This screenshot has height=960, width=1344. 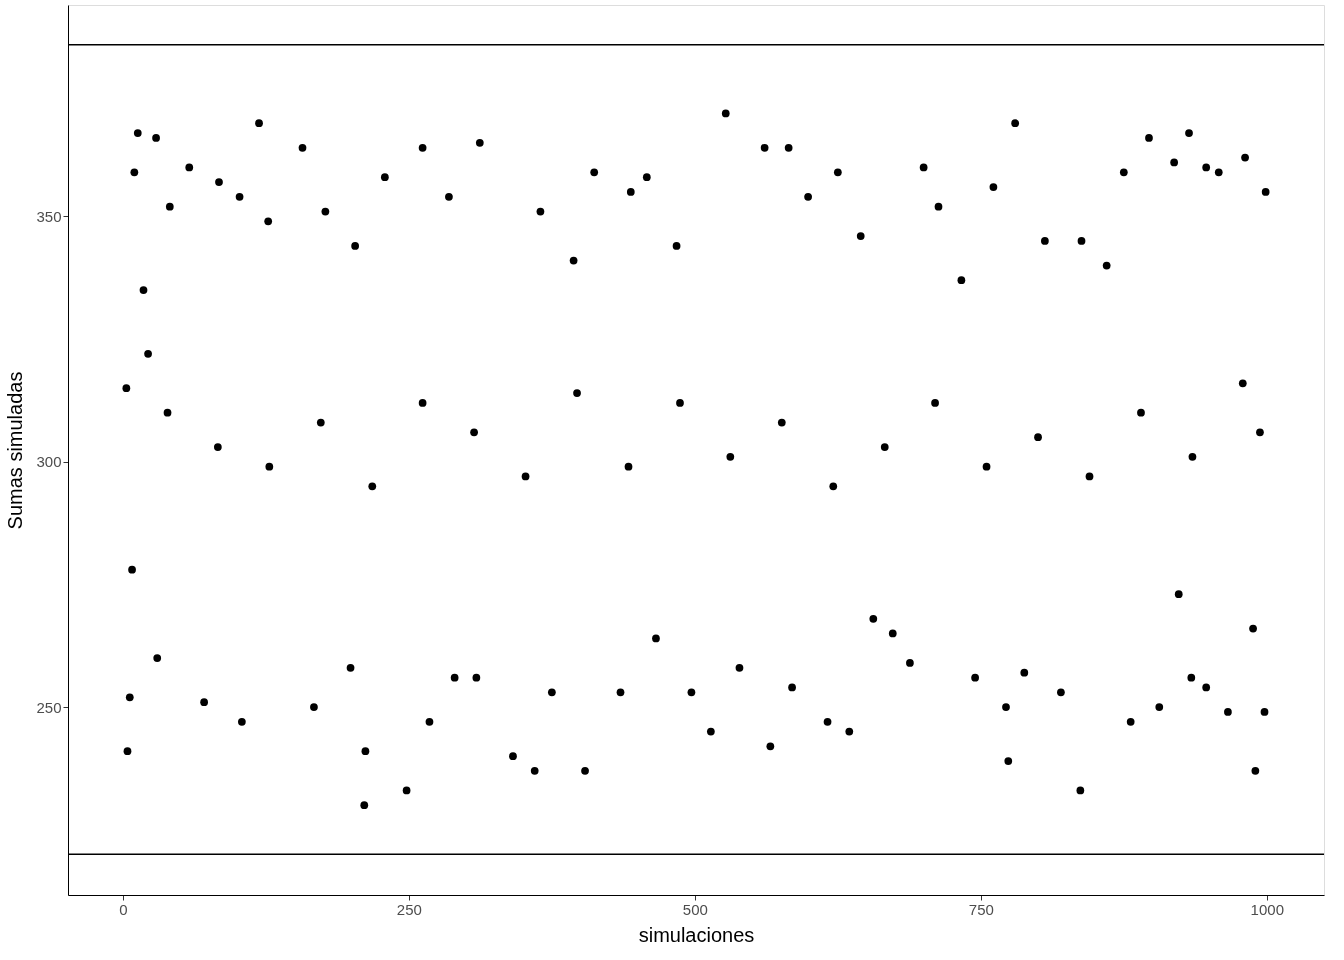 I want to click on x-tick-label: 1000, so click(x=1267, y=909).